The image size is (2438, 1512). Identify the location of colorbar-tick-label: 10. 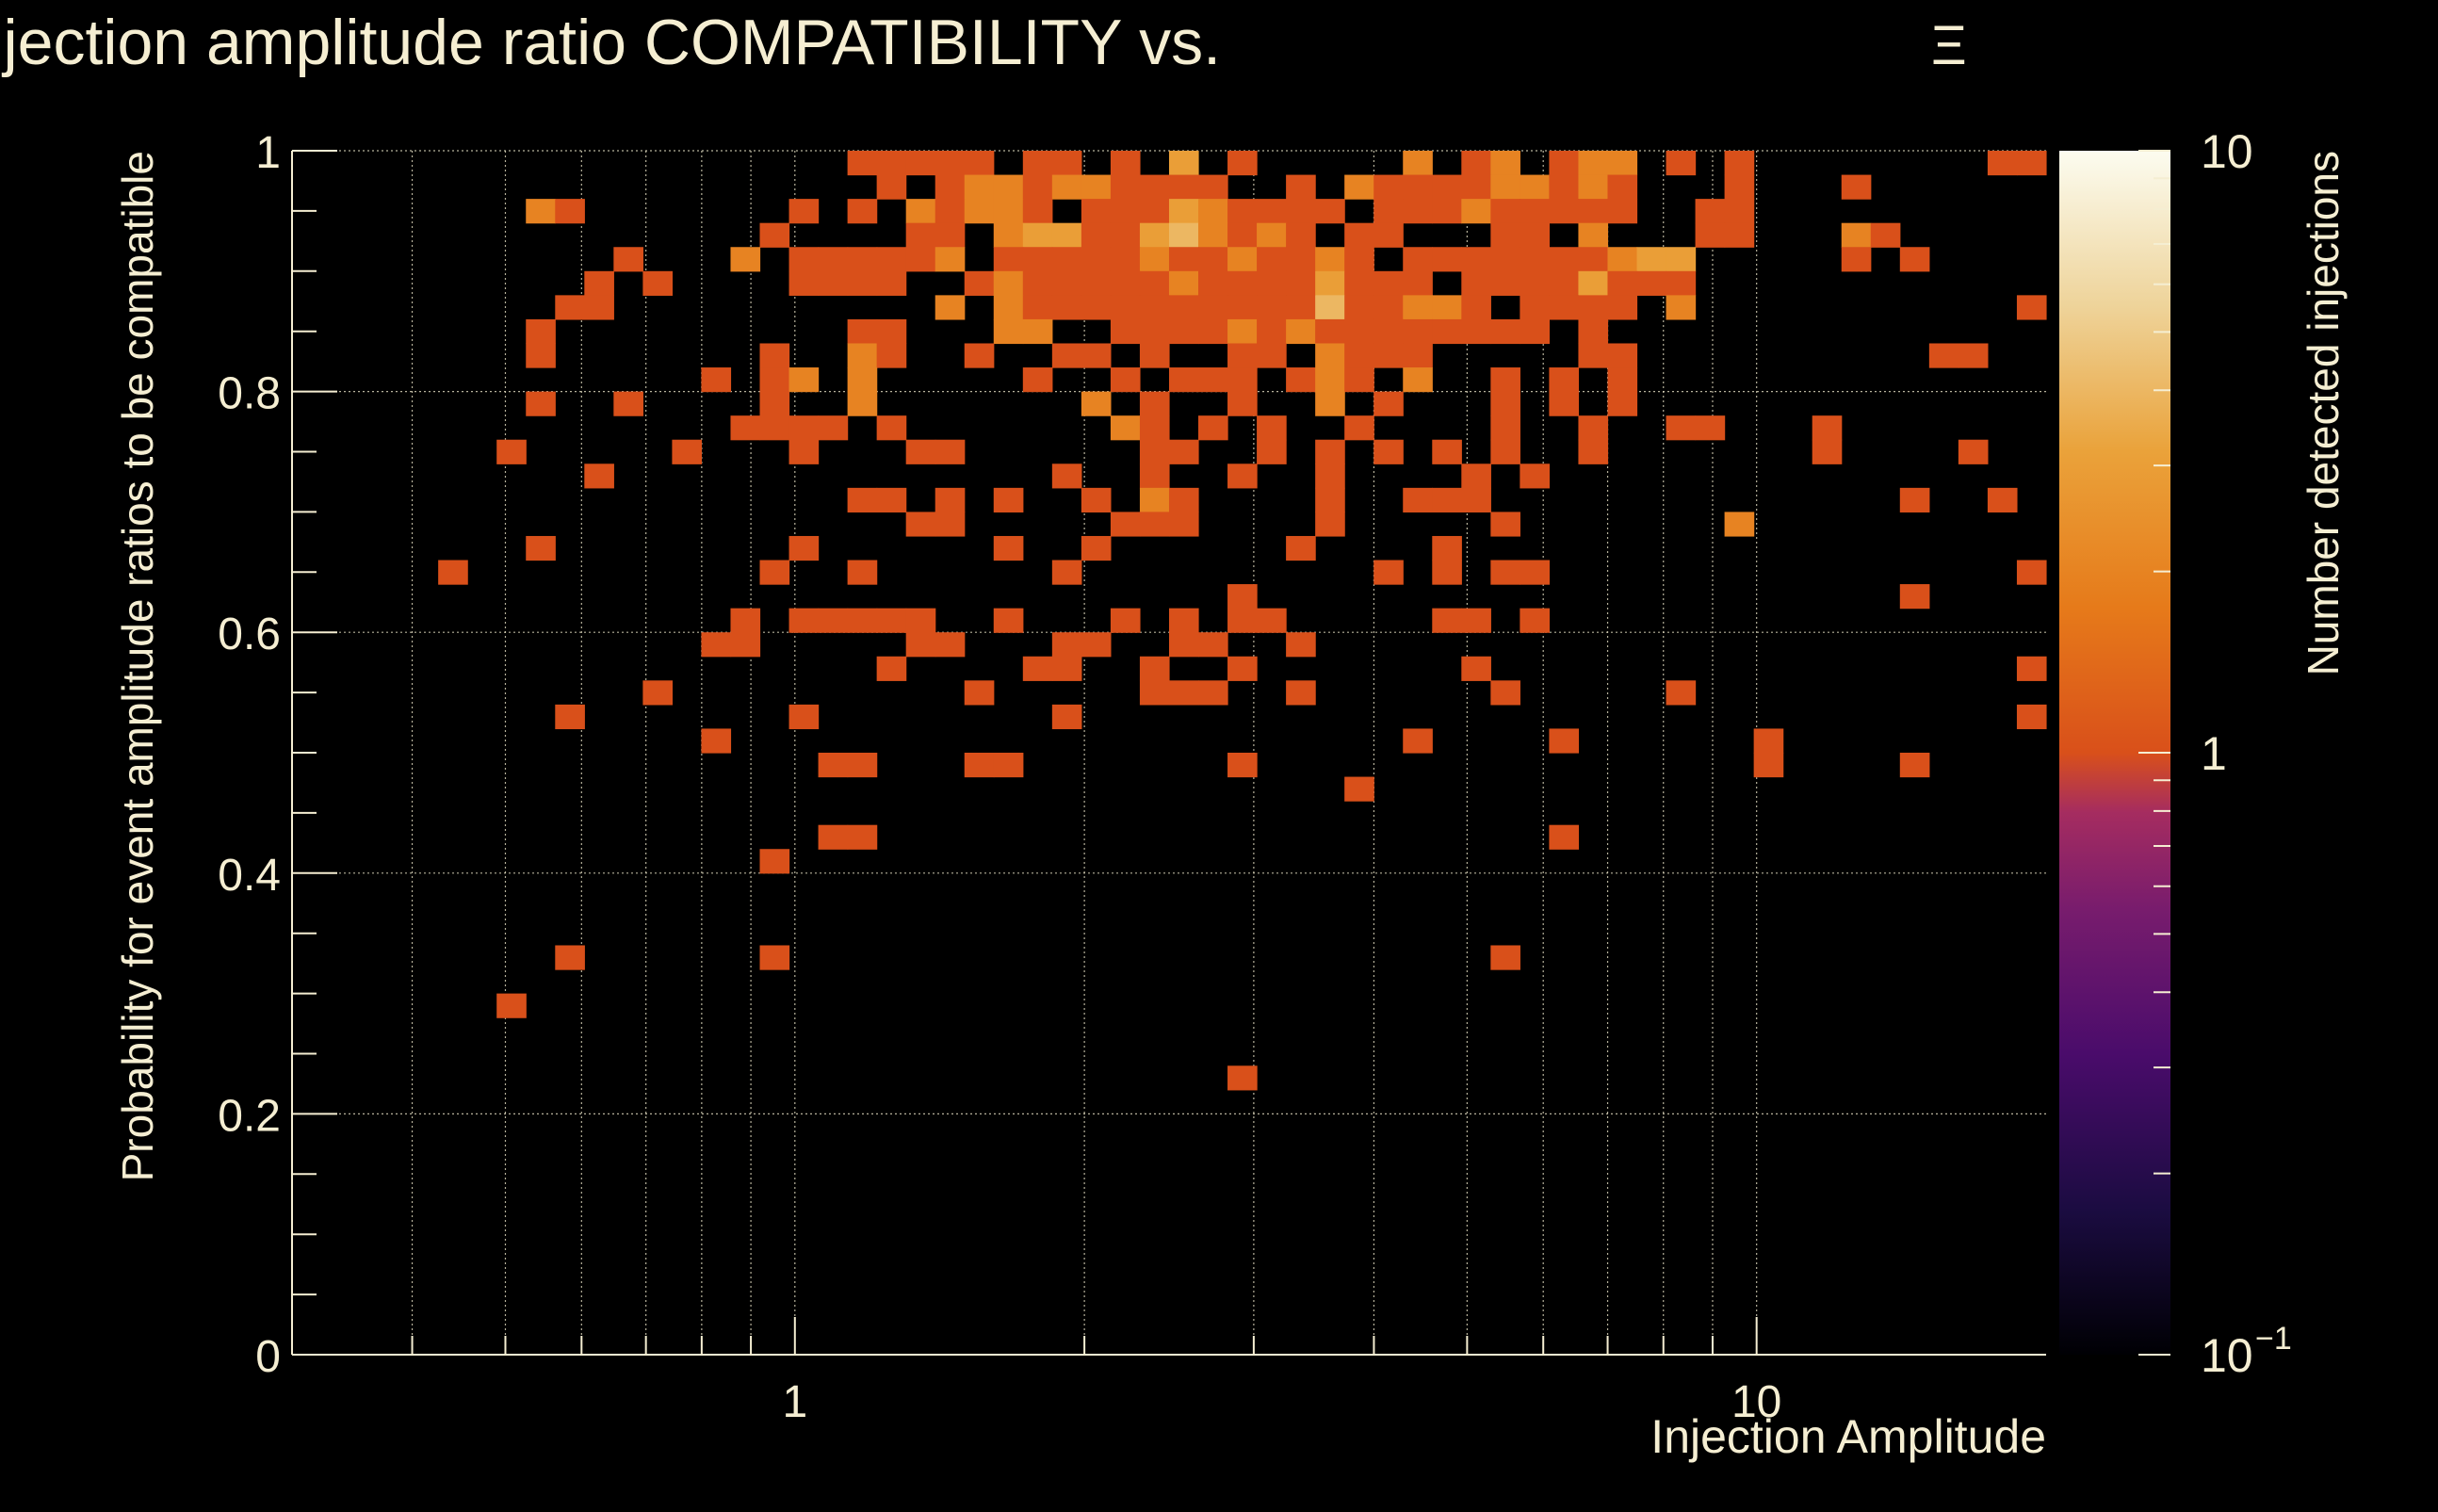
(2227, 1355).